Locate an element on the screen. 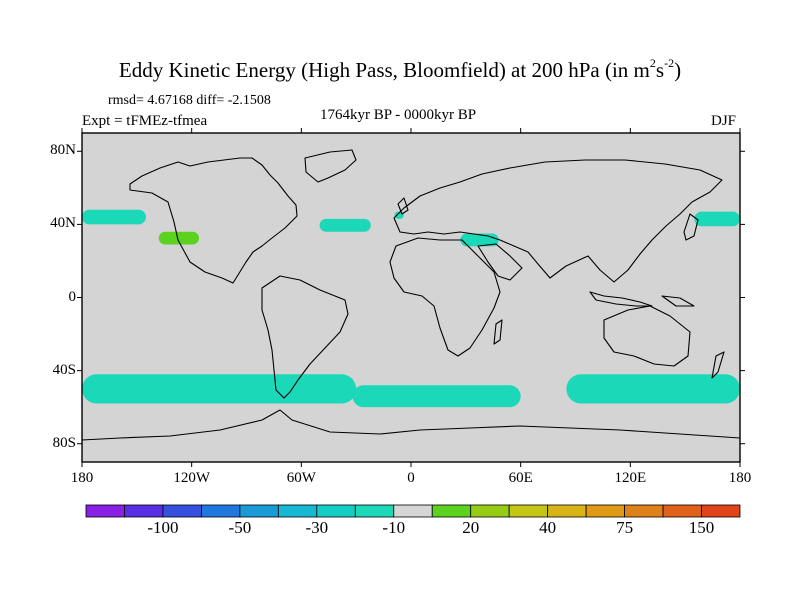 This screenshot has height=600, width=800. x-tick-label: 60W is located at coordinates (301, 478).